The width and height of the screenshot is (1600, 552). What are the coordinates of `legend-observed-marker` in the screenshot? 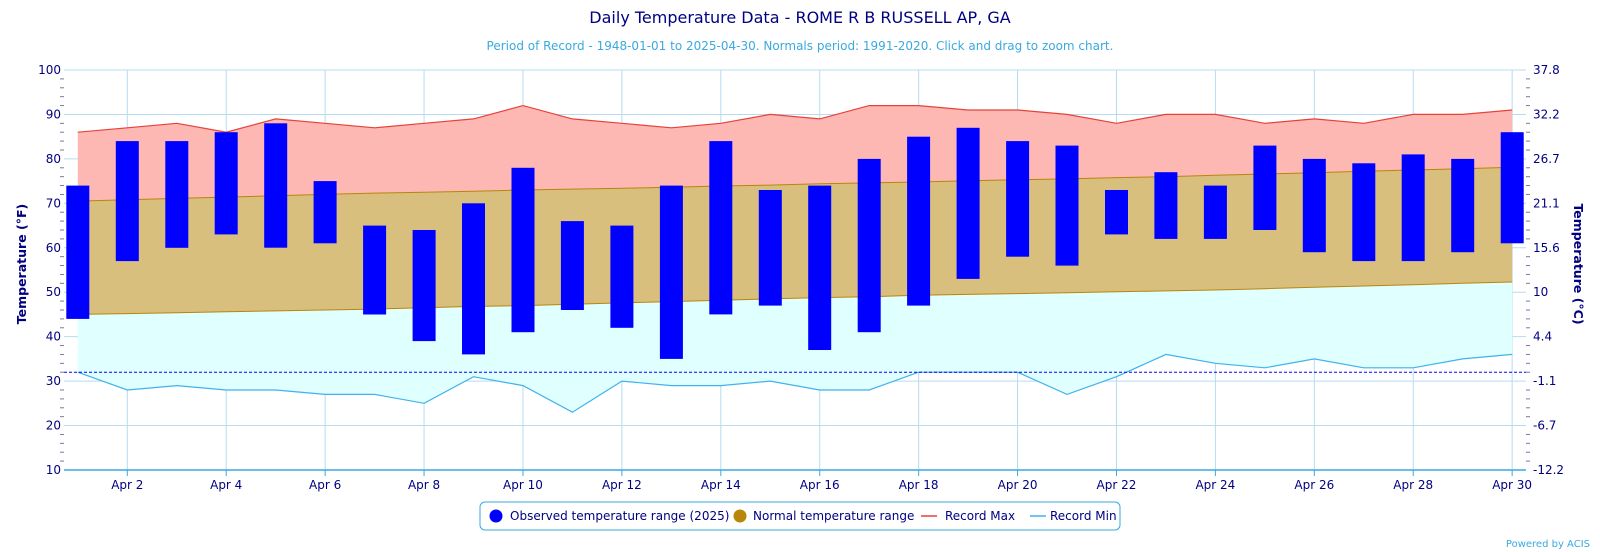 It's located at (496, 516).